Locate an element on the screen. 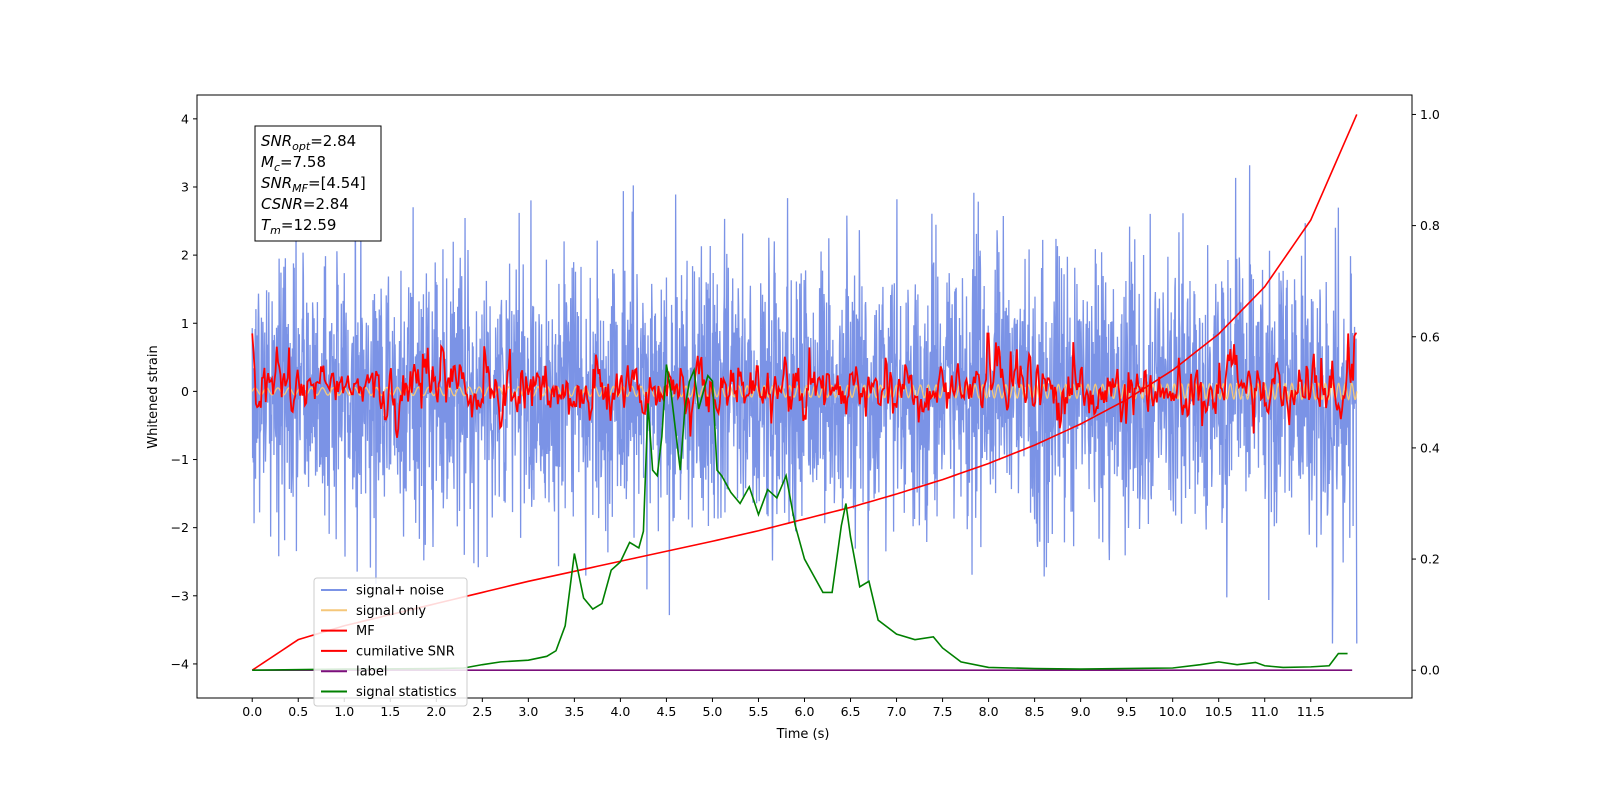 This screenshot has width=1600, height=800. x-tick-label: 10.0 is located at coordinates (1173, 711).